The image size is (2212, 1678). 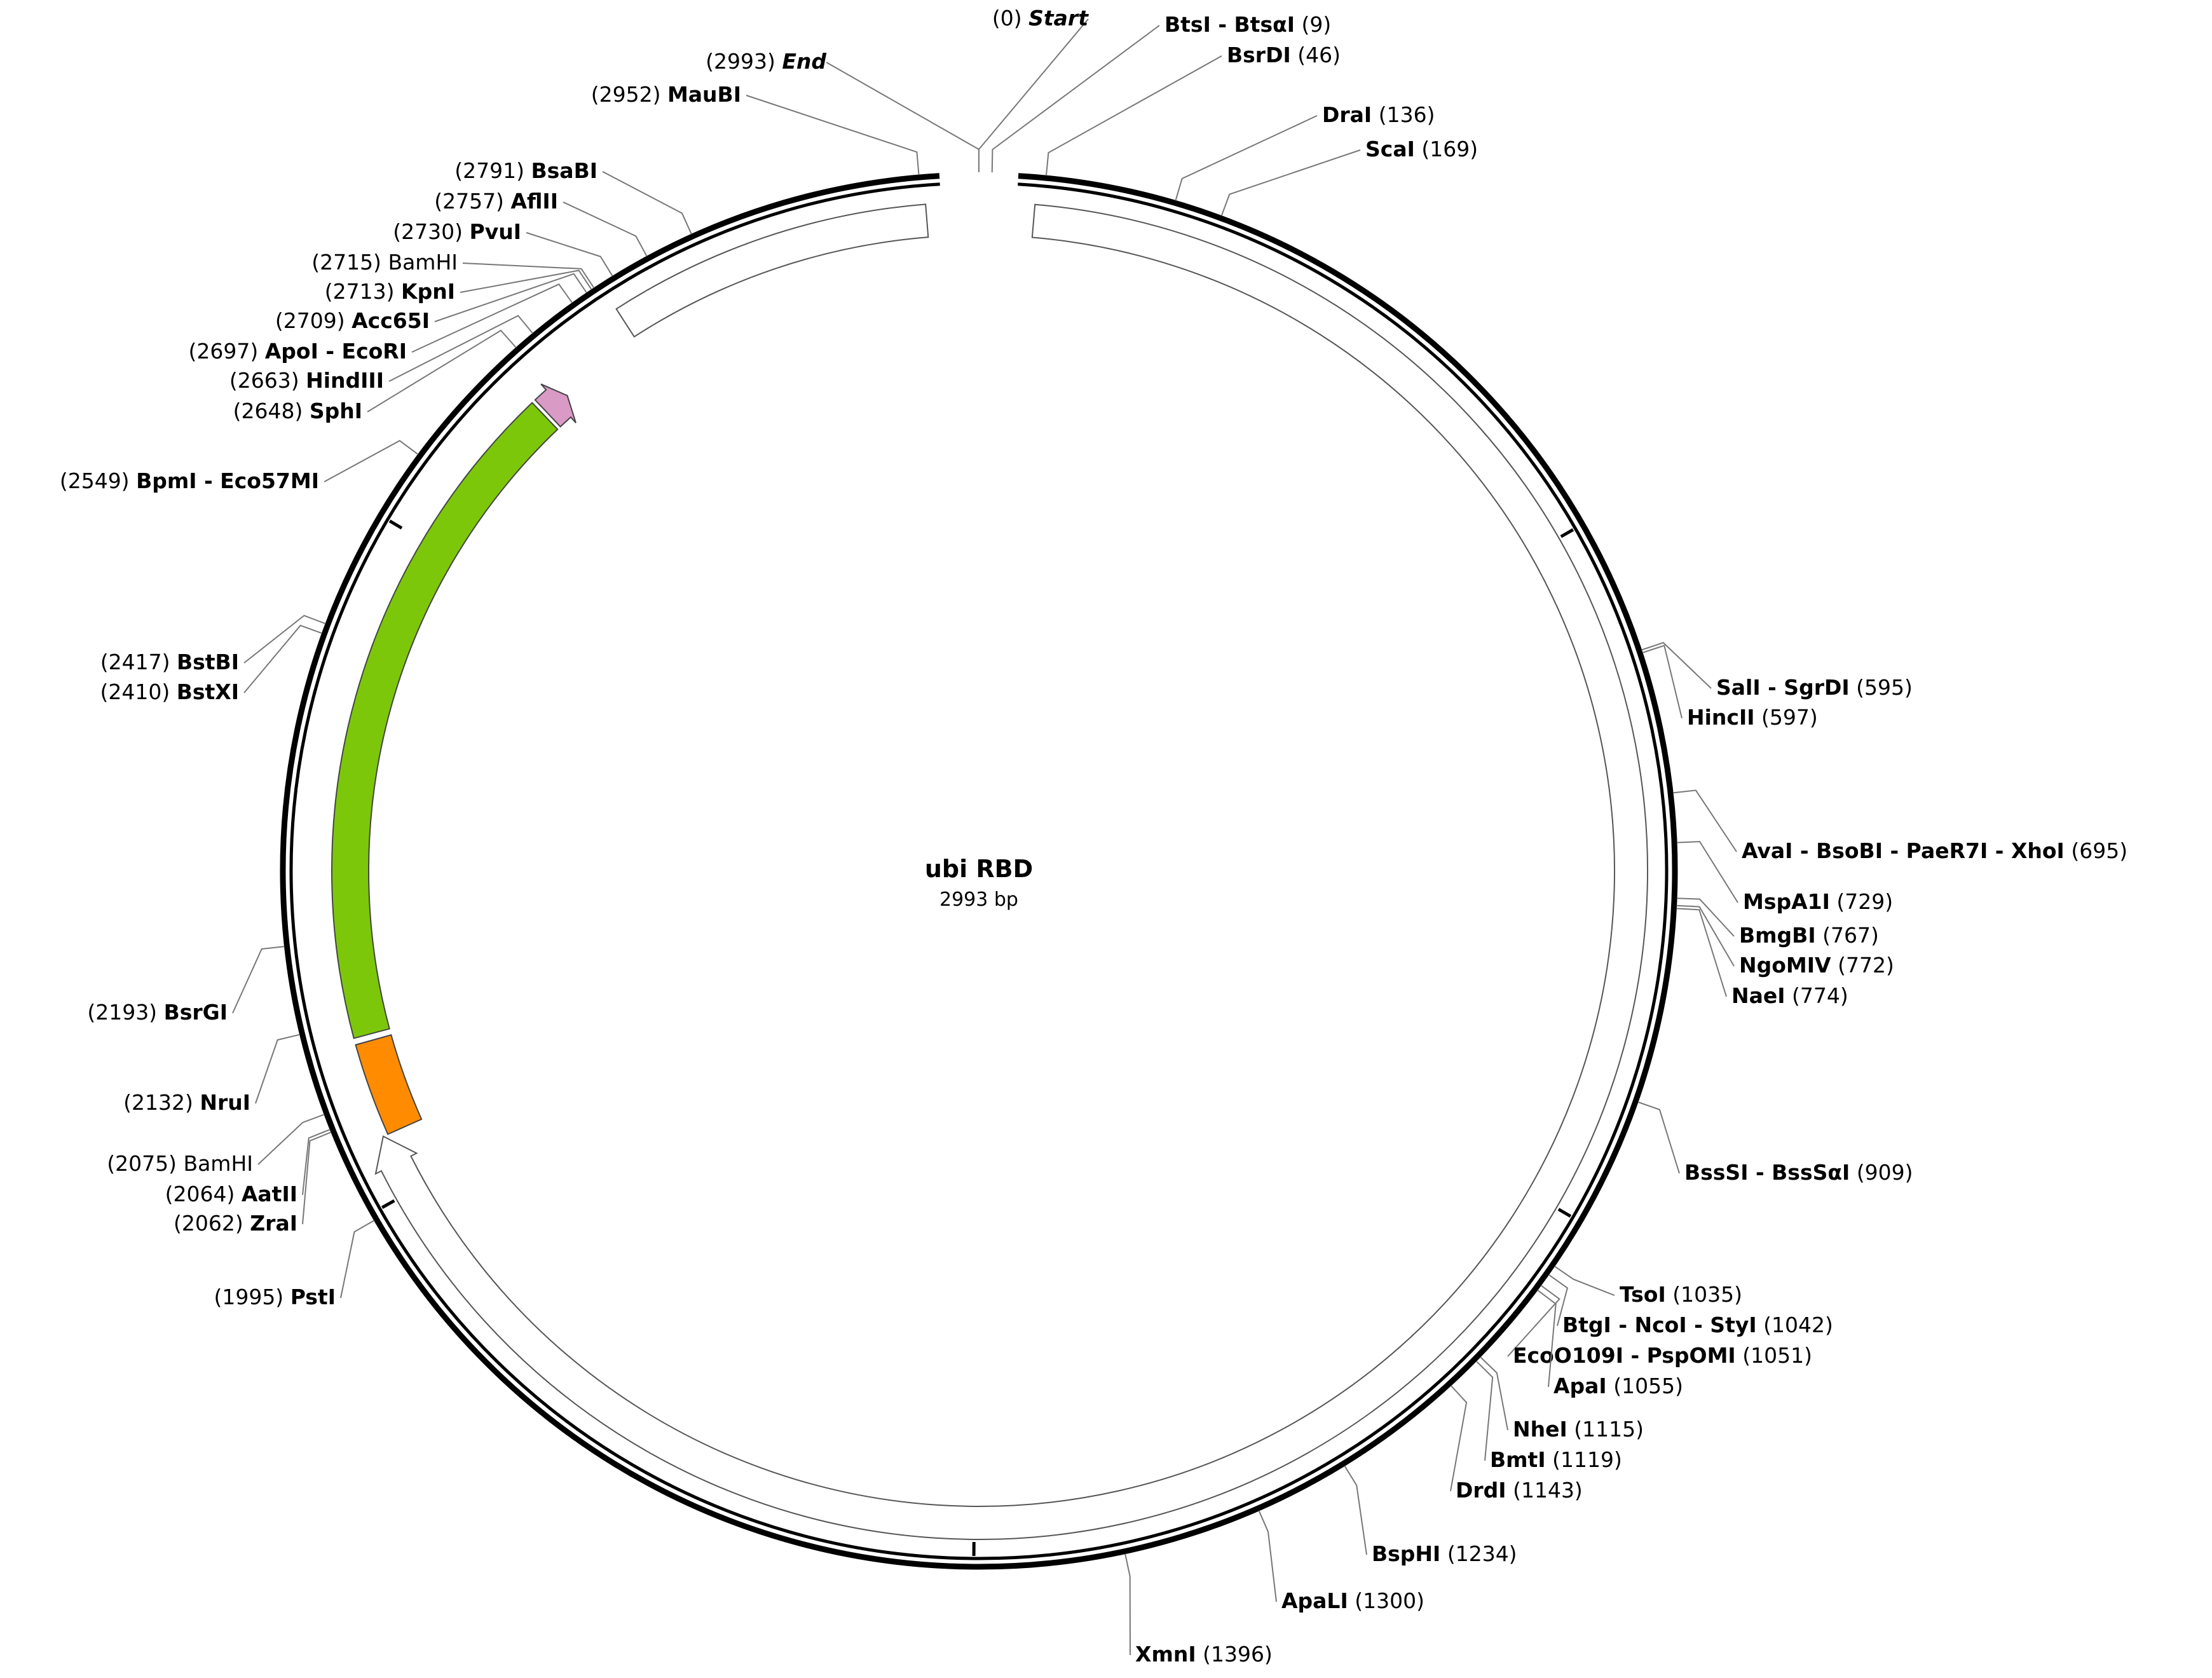 What do you see at coordinates (235, 1224) in the screenshot?
I see `site-label-zrai: (2062) ZraI` at bounding box center [235, 1224].